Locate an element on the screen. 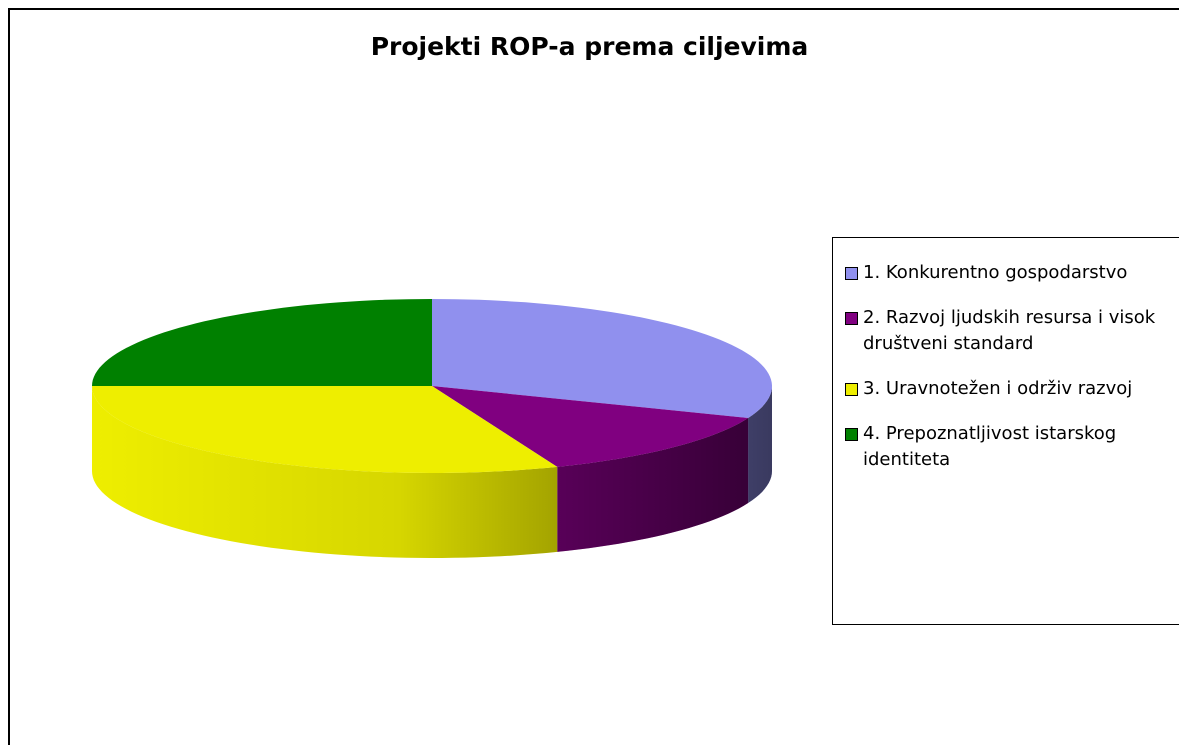 The image size is (1179, 745). legend-label: 1. Konkurentno gospodarstvo is located at coordinates (995, 272).